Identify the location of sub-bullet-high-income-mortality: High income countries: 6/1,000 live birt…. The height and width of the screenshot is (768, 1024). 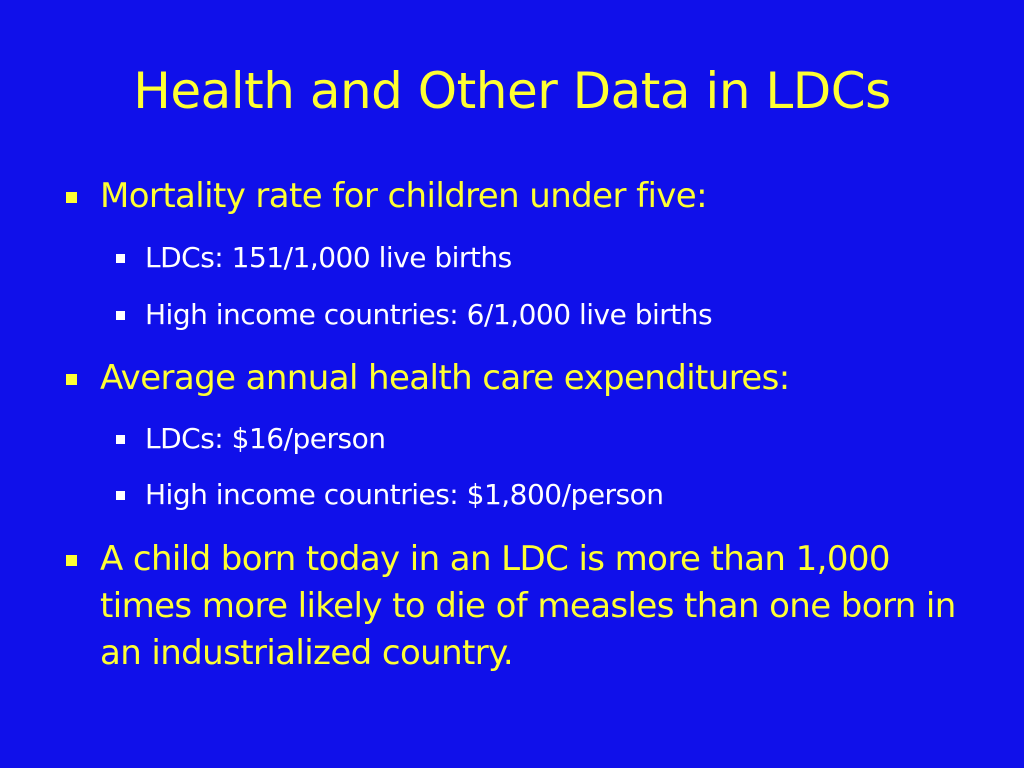
(550, 315).